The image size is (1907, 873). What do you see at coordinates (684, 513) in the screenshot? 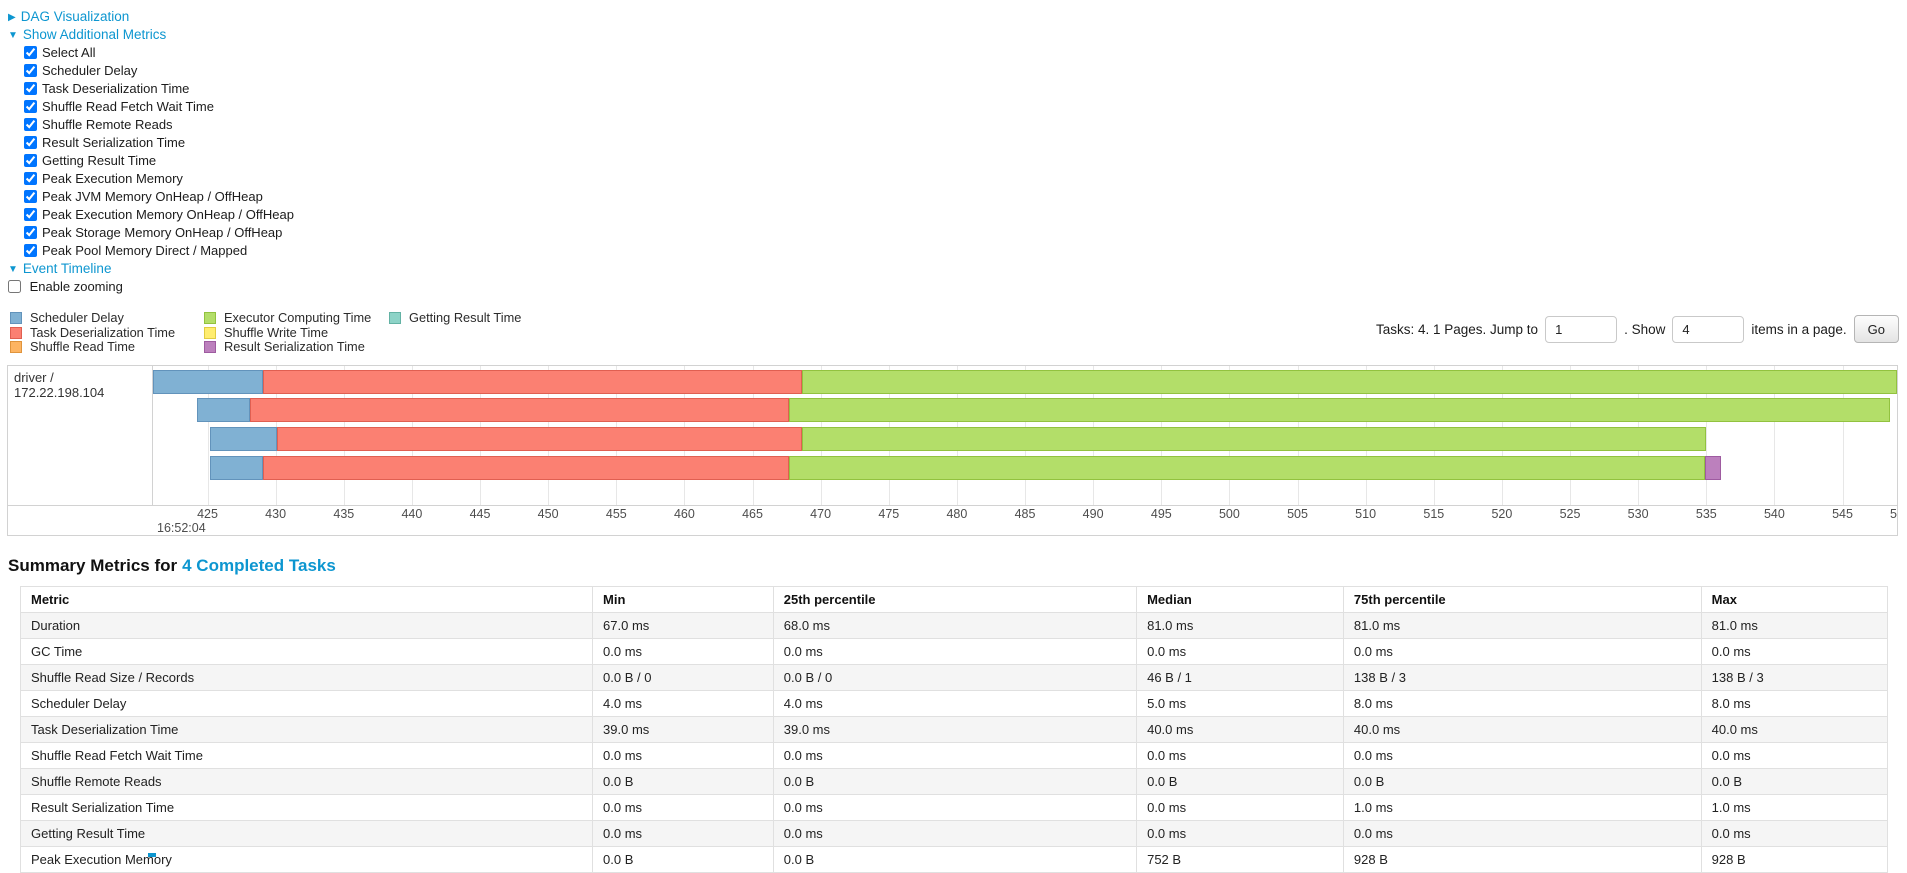
I see `axis-tick-label: 460` at bounding box center [684, 513].